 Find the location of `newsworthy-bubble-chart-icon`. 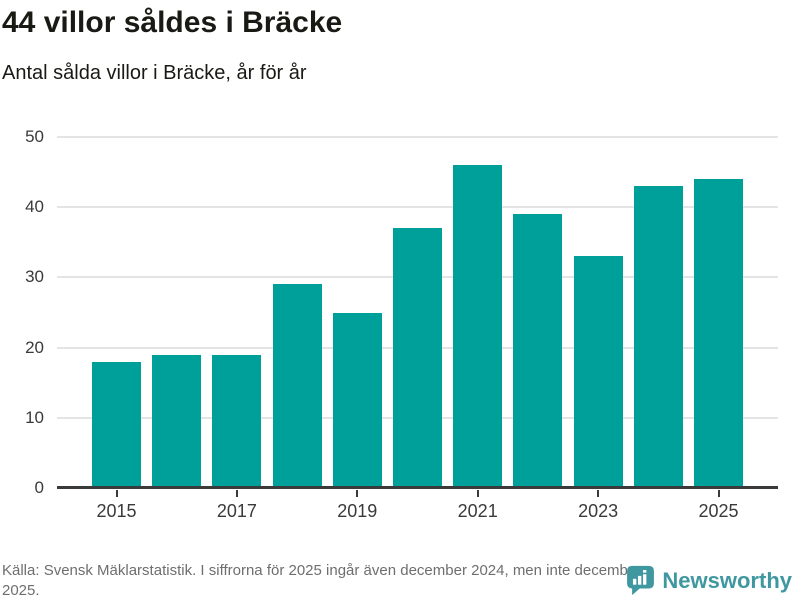

newsworthy-bubble-chart-icon is located at coordinates (640, 580).